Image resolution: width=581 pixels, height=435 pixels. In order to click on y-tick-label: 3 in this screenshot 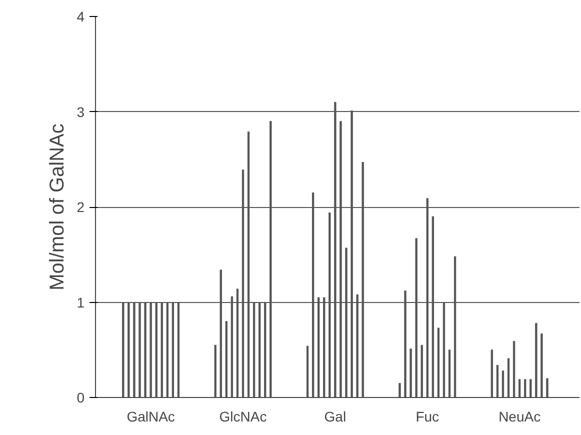, I will do `click(80, 112)`.